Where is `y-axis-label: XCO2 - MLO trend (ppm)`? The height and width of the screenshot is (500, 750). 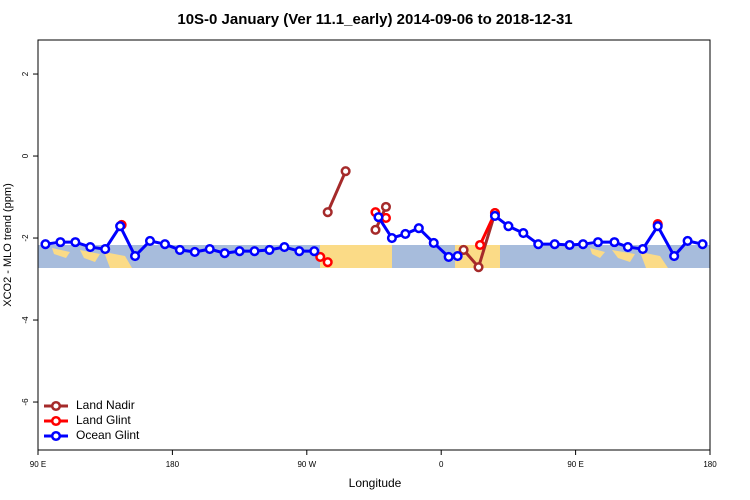
y-axis-label: XCO2 - MLO trend (ppm) is located at coordinates (8, 244).